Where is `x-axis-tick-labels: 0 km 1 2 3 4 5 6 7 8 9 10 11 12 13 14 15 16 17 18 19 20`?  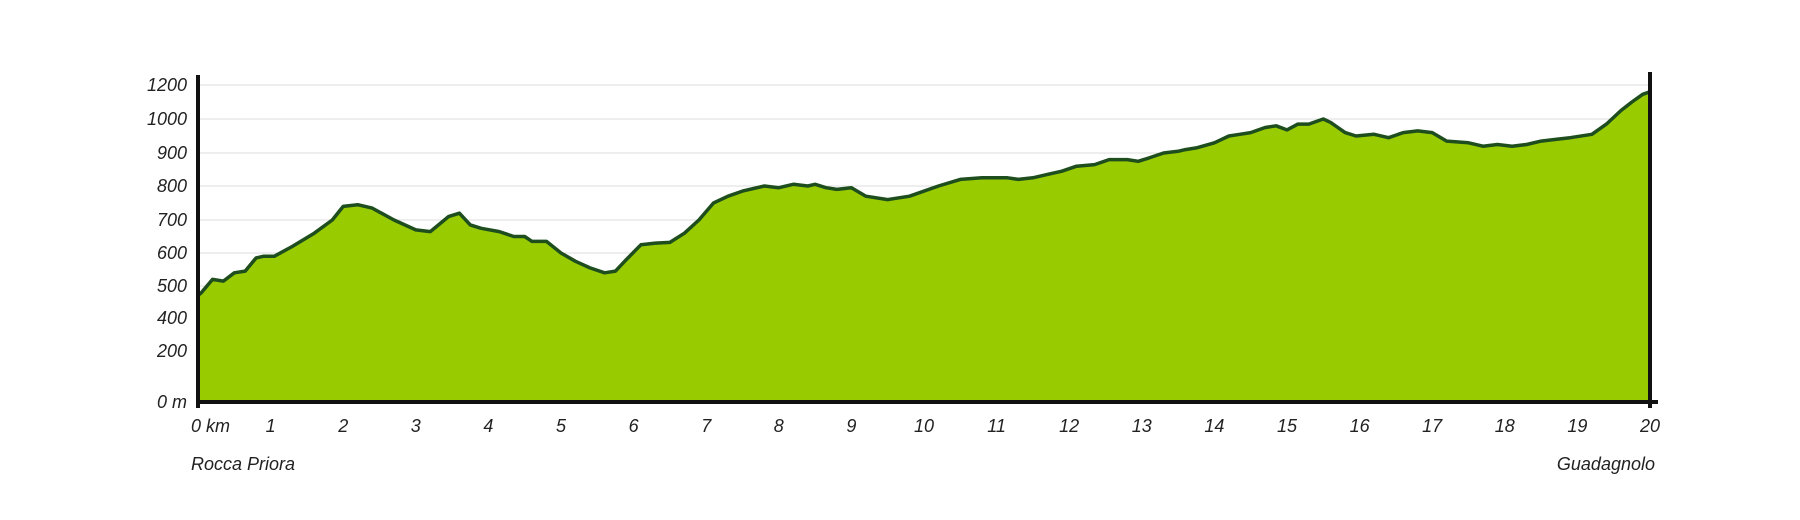
x-axis-tick-labels: 0 km 1 2 3 4 5 6 7 8 9 10 11 12 13 14 15 16 17 18 19 20 is located at coordinates (925, 426).